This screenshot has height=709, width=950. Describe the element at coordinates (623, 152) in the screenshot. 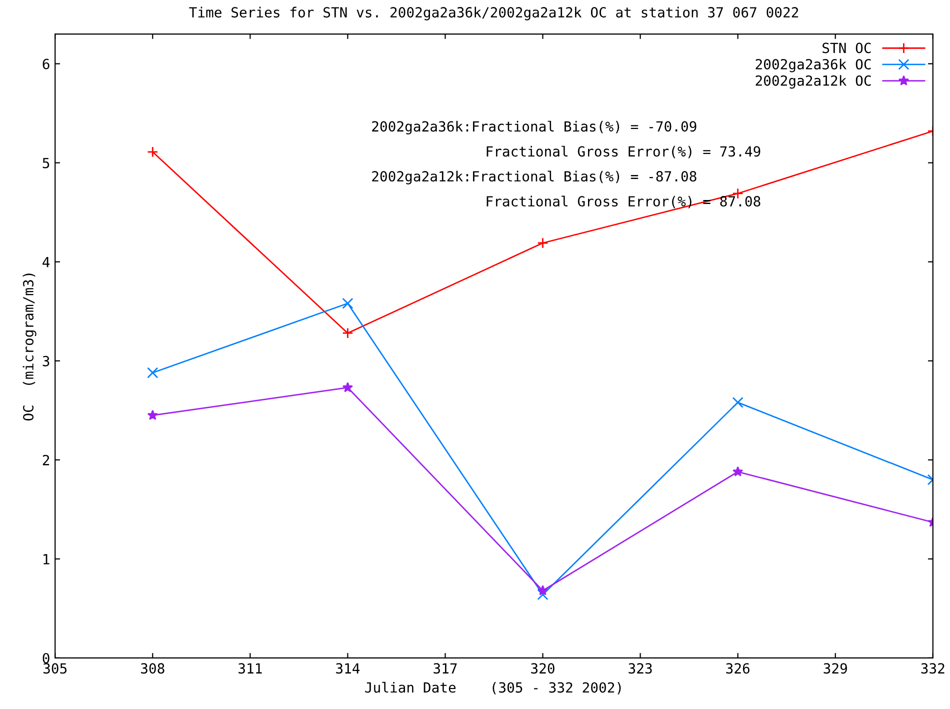

I see `annotation: Fractional Gross Error(%) = 73.49` at that location.